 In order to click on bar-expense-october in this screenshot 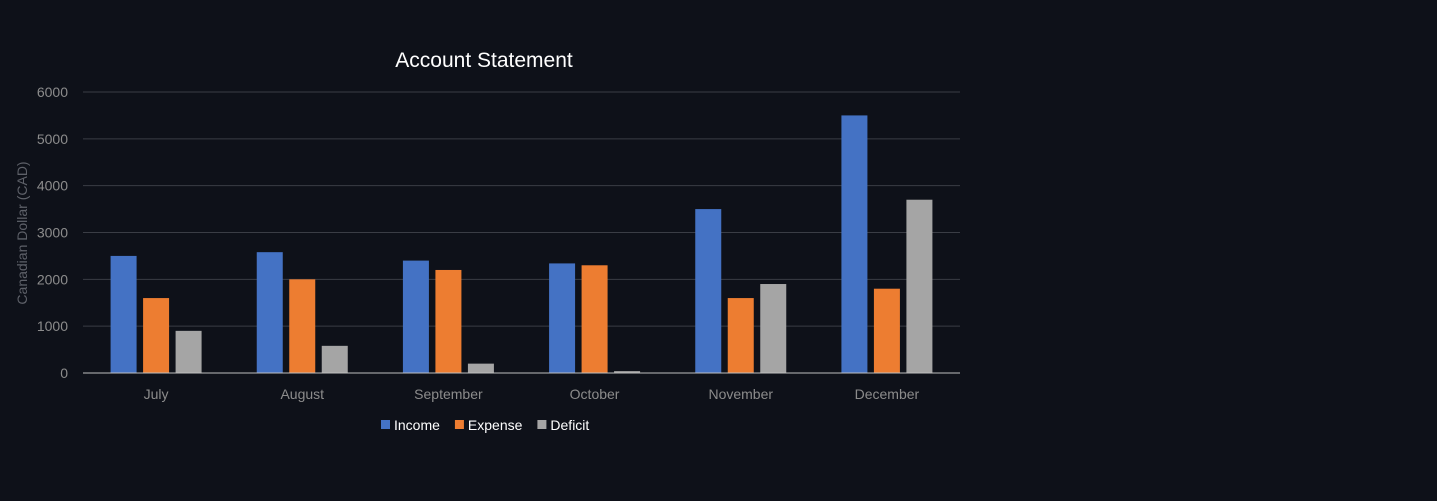, I will do `click(594, 319)`.